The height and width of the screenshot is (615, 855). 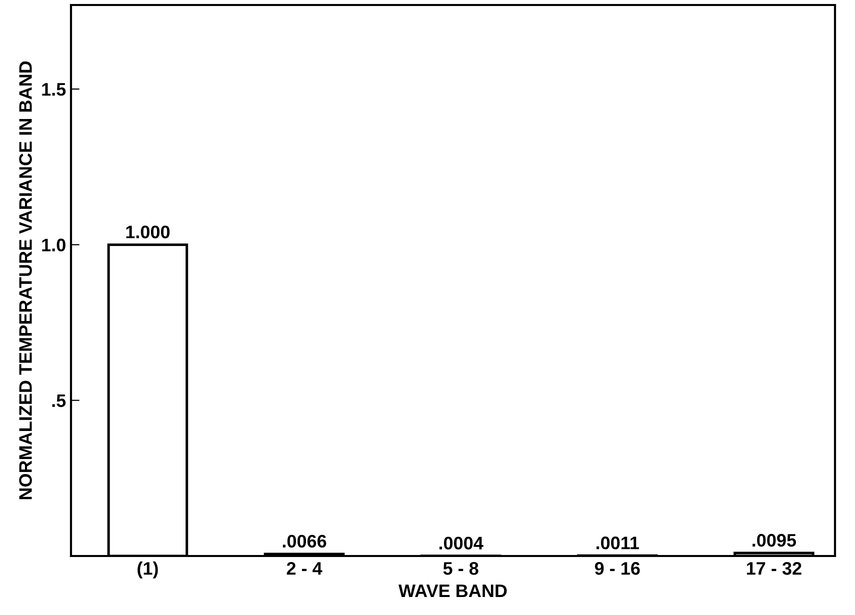 What do you see at coordinates (617, 543) in the screenshot?
I see `data-label: .0011` at bounding box center [617, 543].